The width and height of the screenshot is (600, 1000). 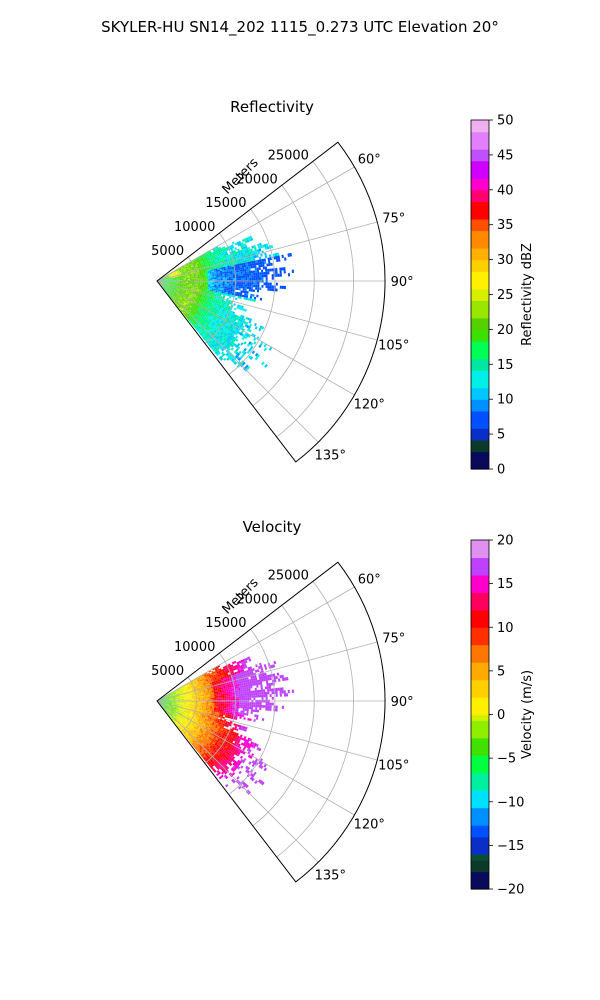 I want to click on colorbar-tick-label: 40, so click(x=505, y=190).